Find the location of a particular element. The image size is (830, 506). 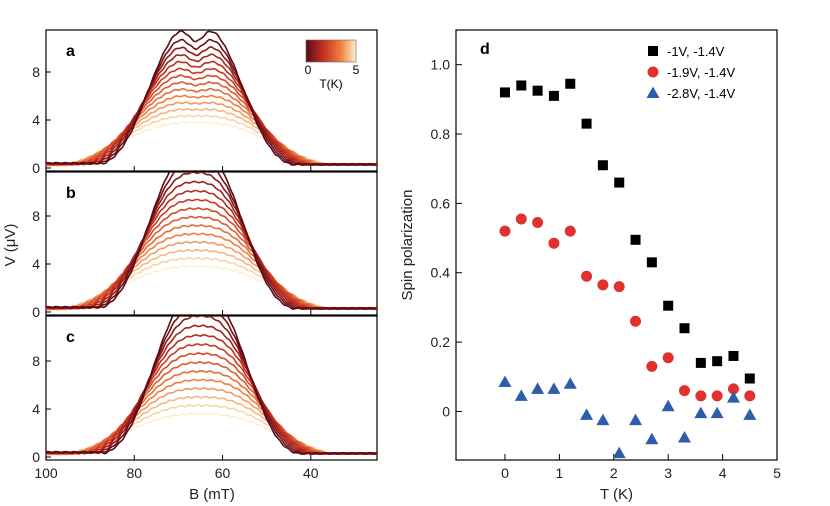

legend-label-0: -1V, -1.4V is located at coordinates (696, 51).